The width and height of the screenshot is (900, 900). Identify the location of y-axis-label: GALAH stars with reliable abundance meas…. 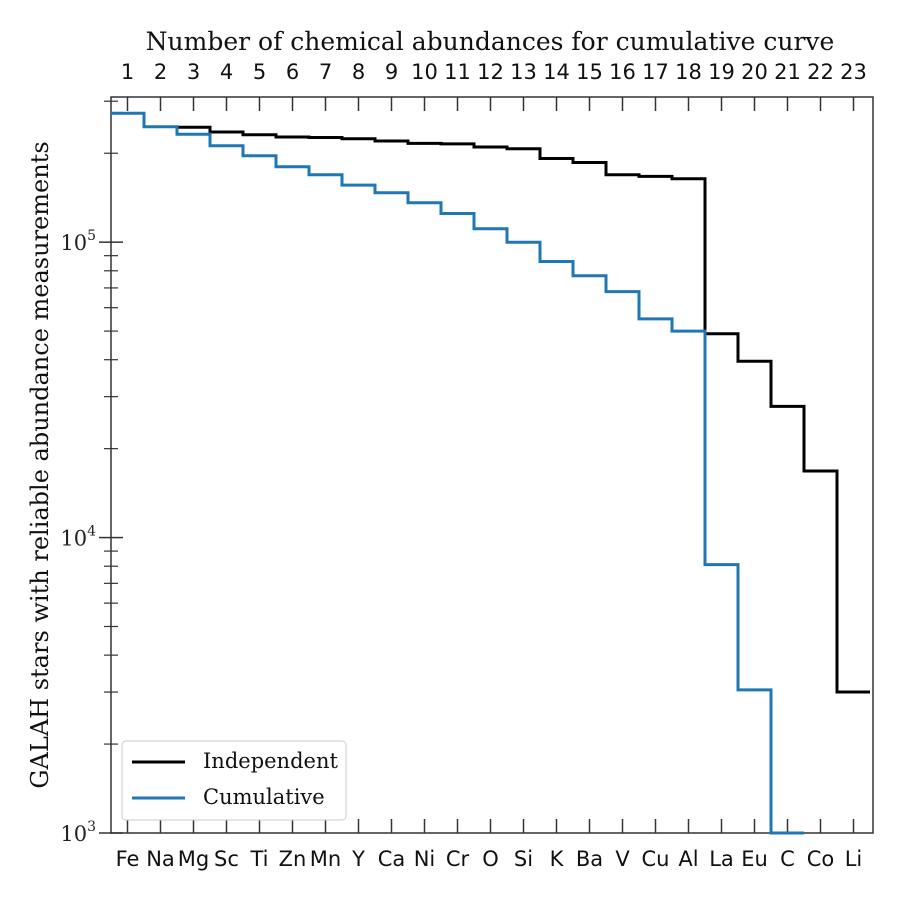
(40, 464).